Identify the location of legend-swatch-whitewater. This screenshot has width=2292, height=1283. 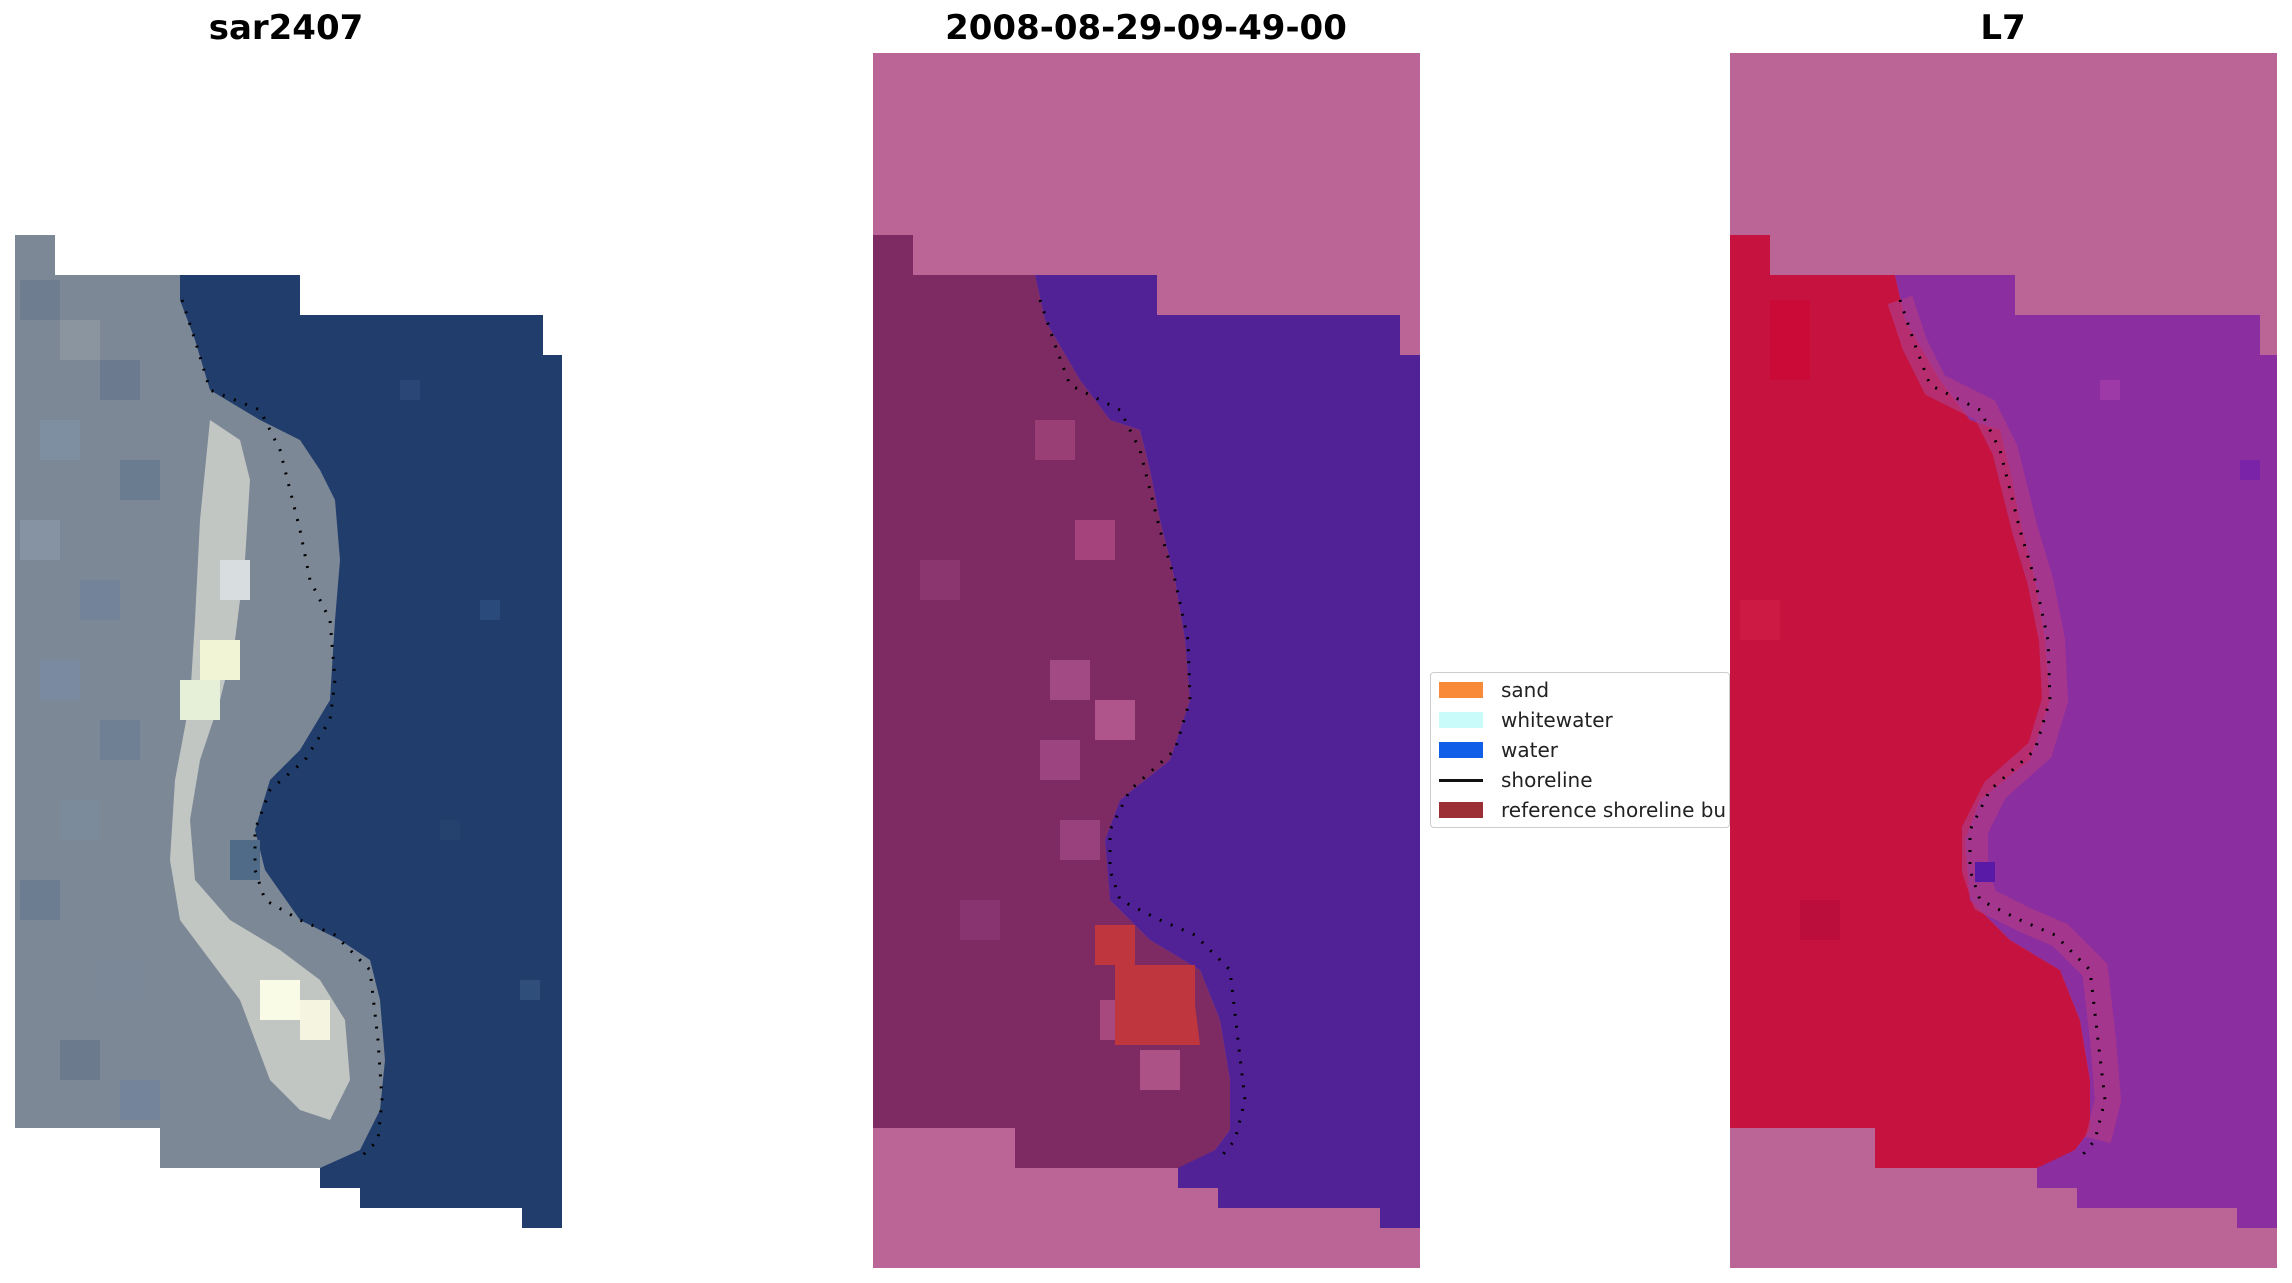
(1461, 720).